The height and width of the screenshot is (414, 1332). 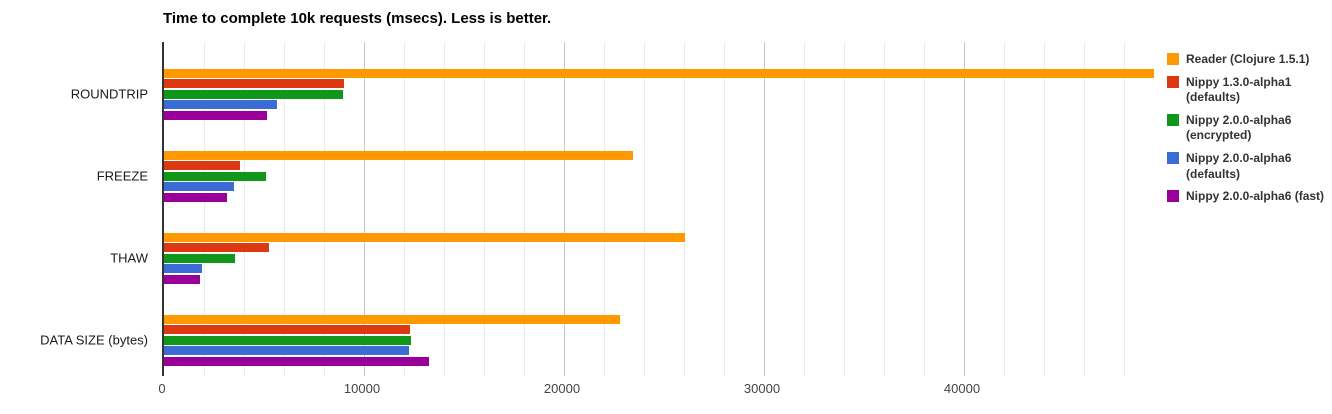 What do you see at coordinates (1239, 89) in the screenshot?
I see `legend-label: Nippy 1.3.0-alpha1 (defaults)` at bounding box center [1239, 89].